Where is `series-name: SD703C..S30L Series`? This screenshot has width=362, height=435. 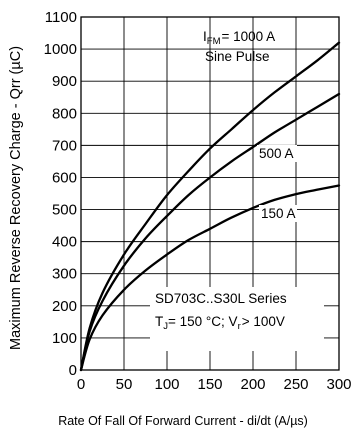
series-name: SD703C..S30L Series is located at coordinates (221, 298).